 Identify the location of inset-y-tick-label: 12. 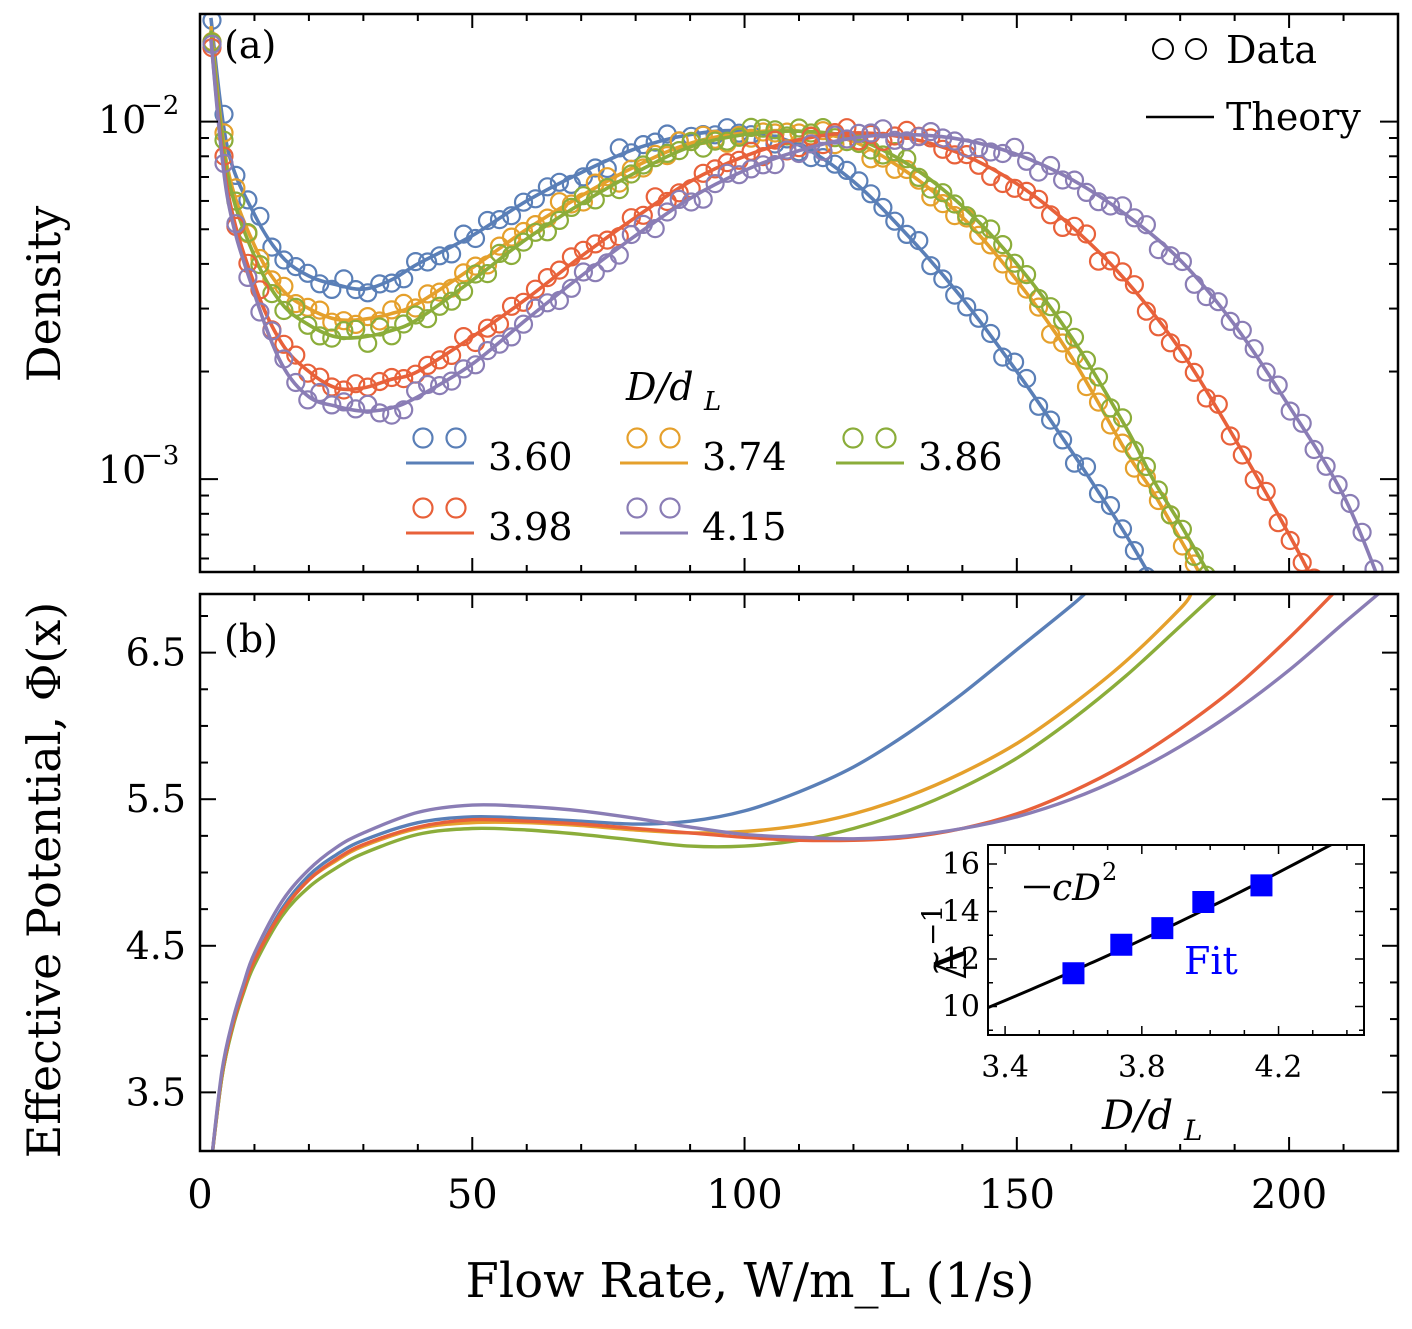
(961, 959).